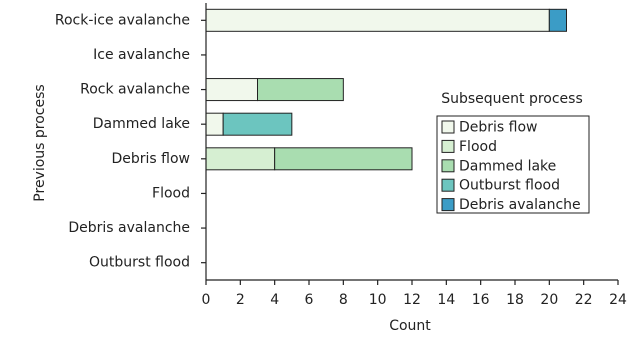 The image size is (631, 340). What do you see at coordinates (171, 193) in the screenshot?
I see `y-tick-label: Flood` at bounding box center [171, 193].